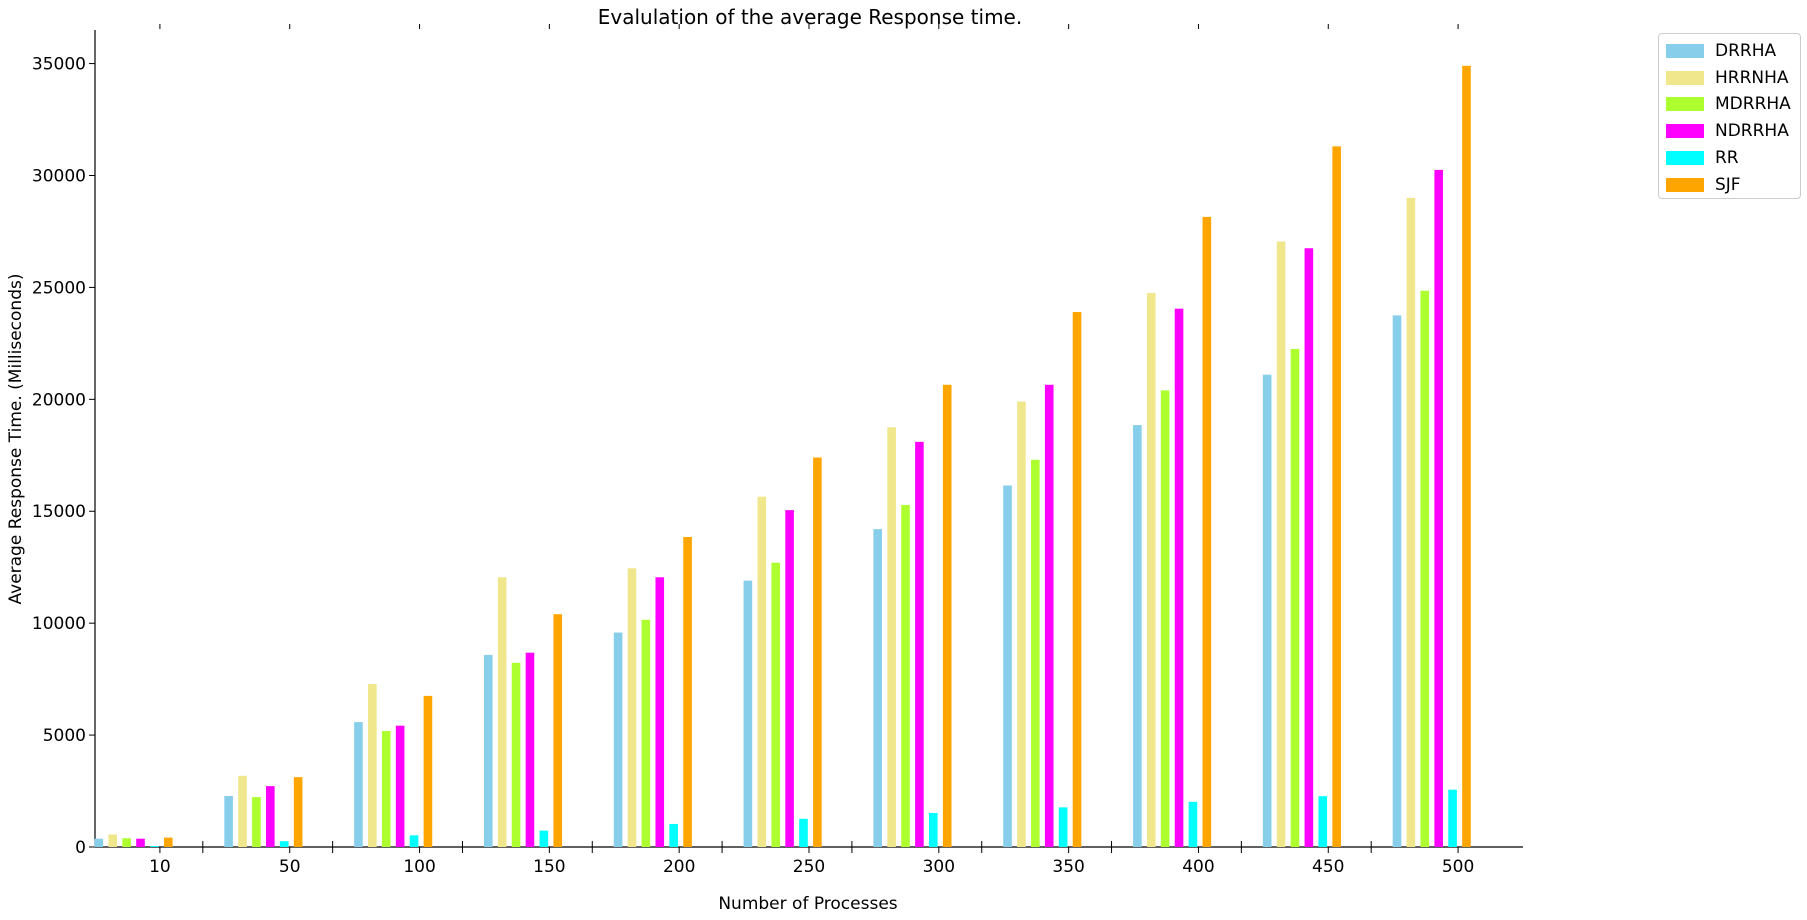  I want to click on legend-label: MDRRHA, so click(1753, 104).